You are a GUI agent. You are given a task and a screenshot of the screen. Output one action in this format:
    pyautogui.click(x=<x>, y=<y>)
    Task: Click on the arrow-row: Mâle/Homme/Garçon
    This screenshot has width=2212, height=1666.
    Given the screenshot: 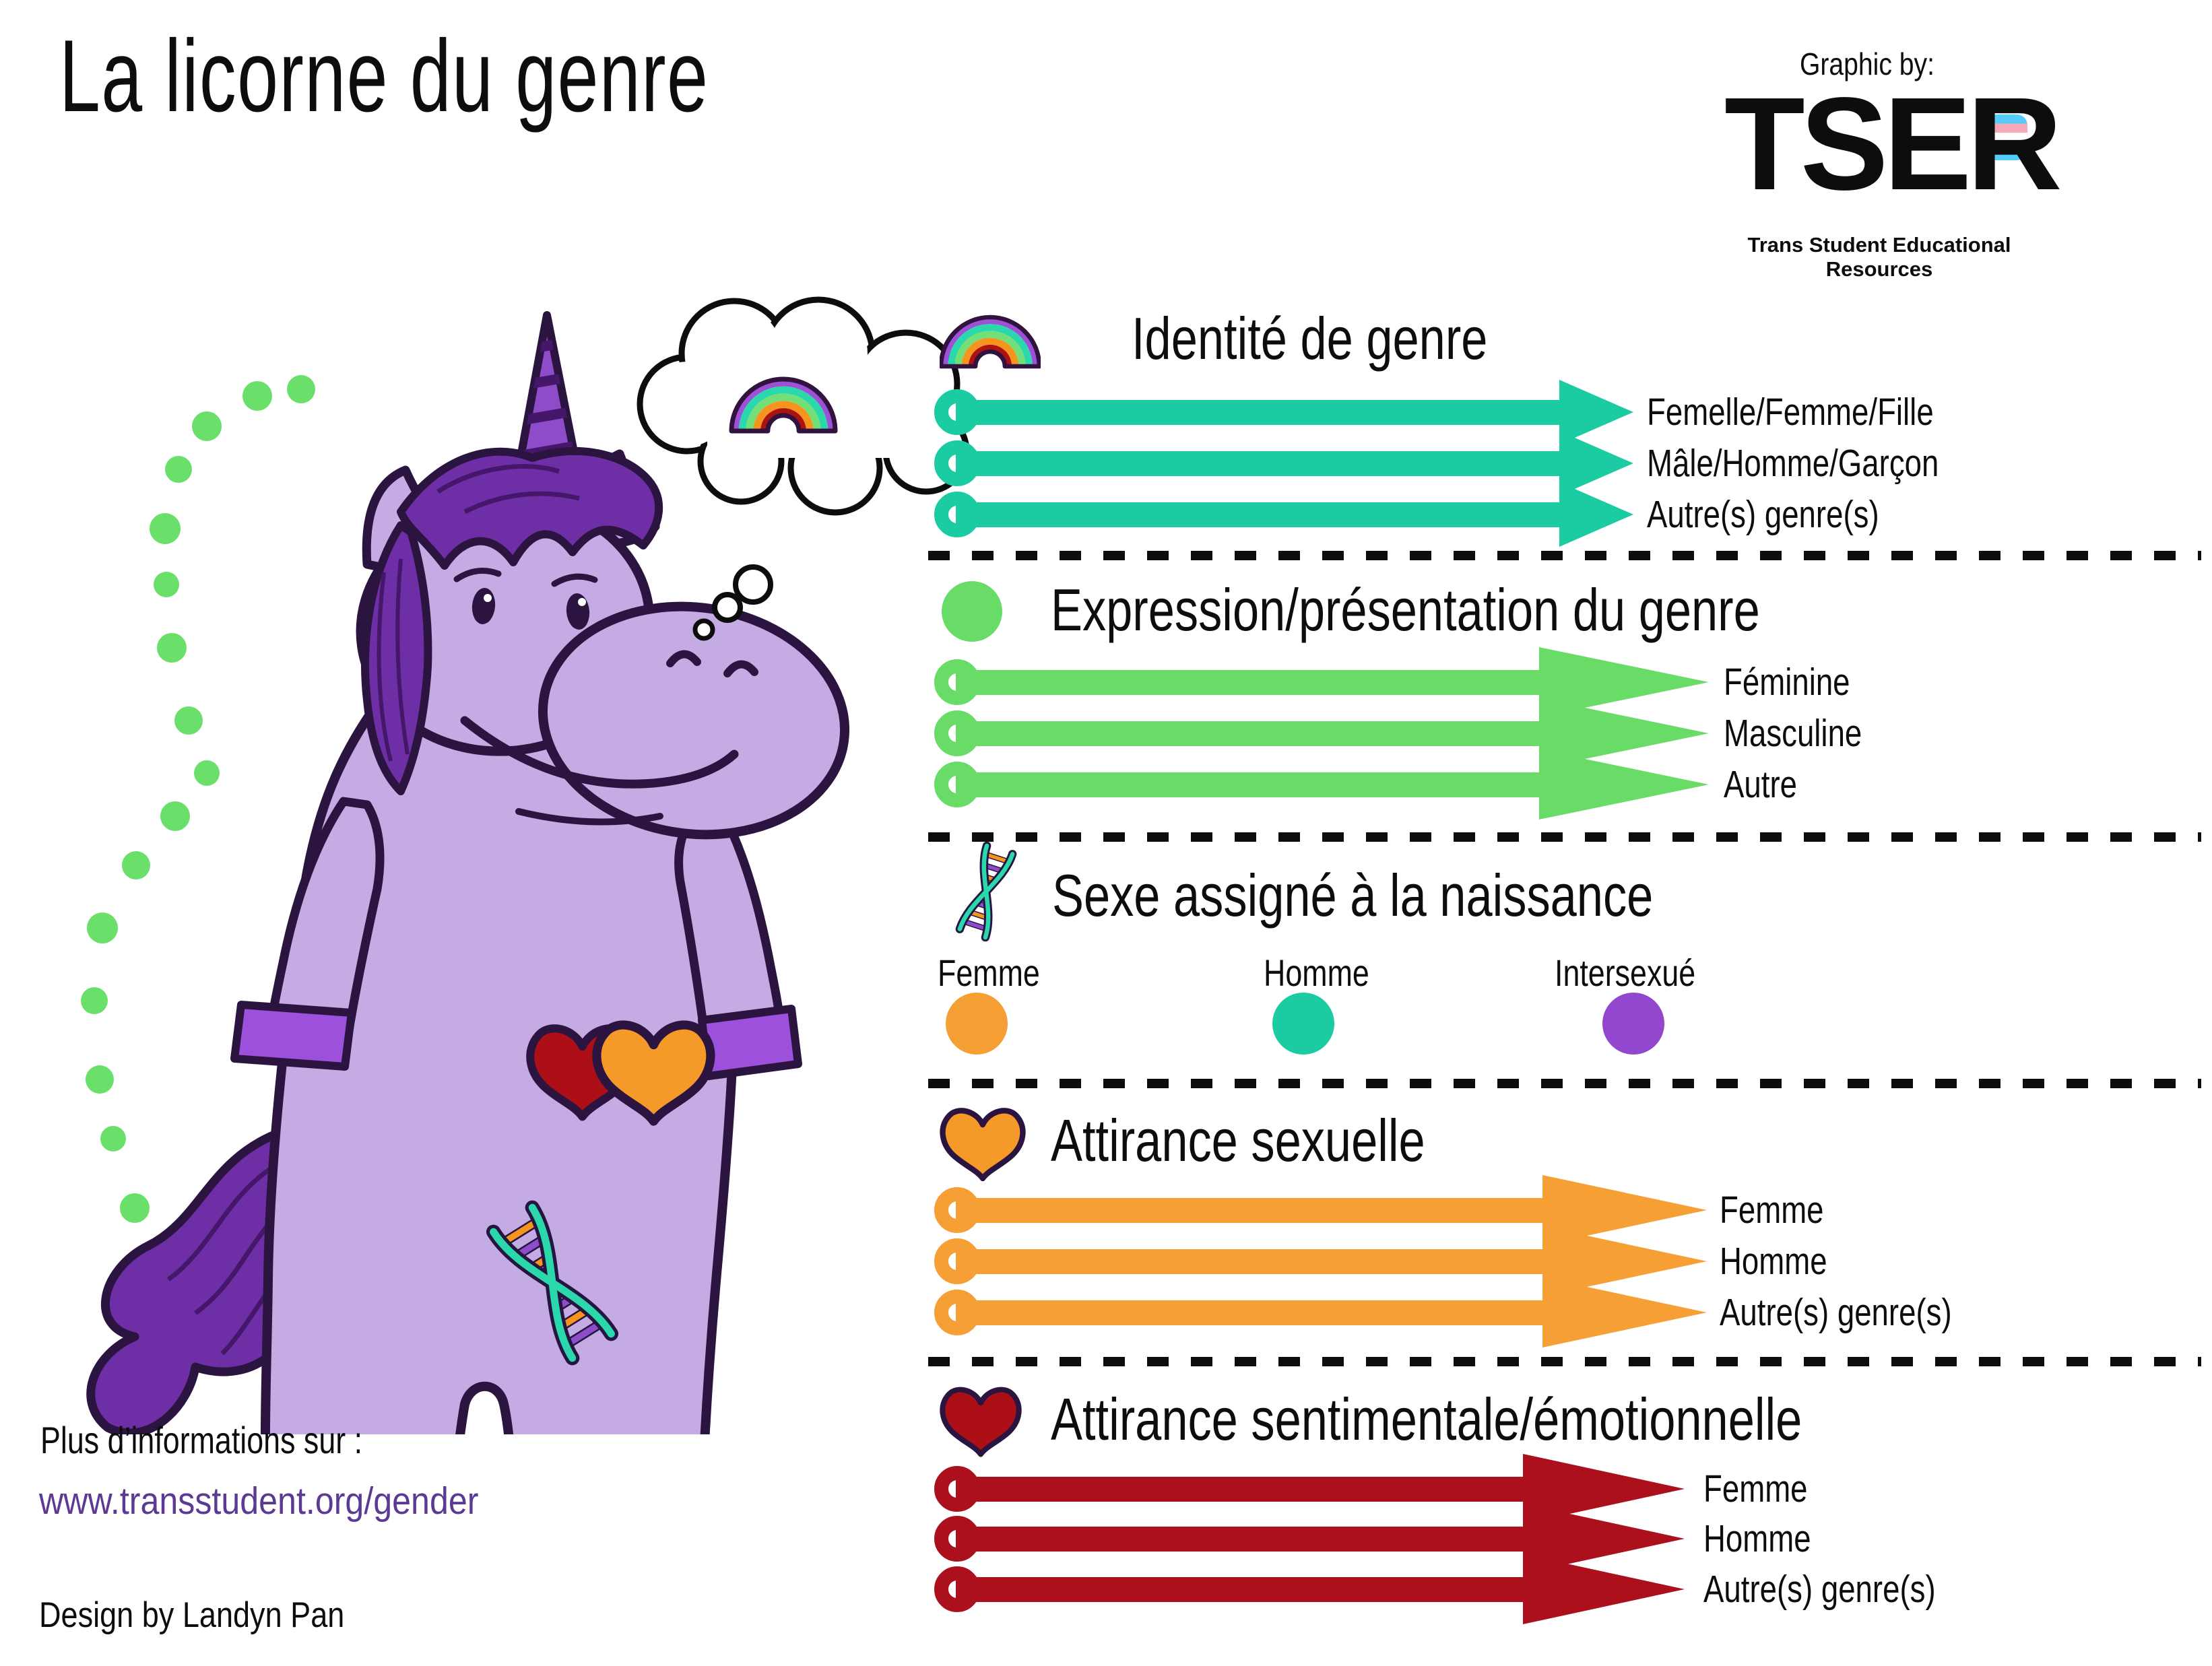 What is the action you would take?
    pyautogui.click(x=1573, y=463)
    